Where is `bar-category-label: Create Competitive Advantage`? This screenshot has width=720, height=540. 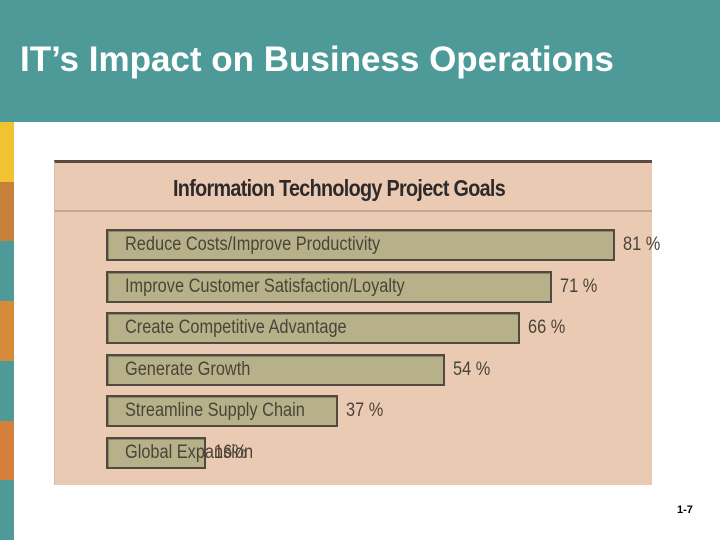
bar-category-label: Create Competitive Advantage is located at coordinates (236, 327).